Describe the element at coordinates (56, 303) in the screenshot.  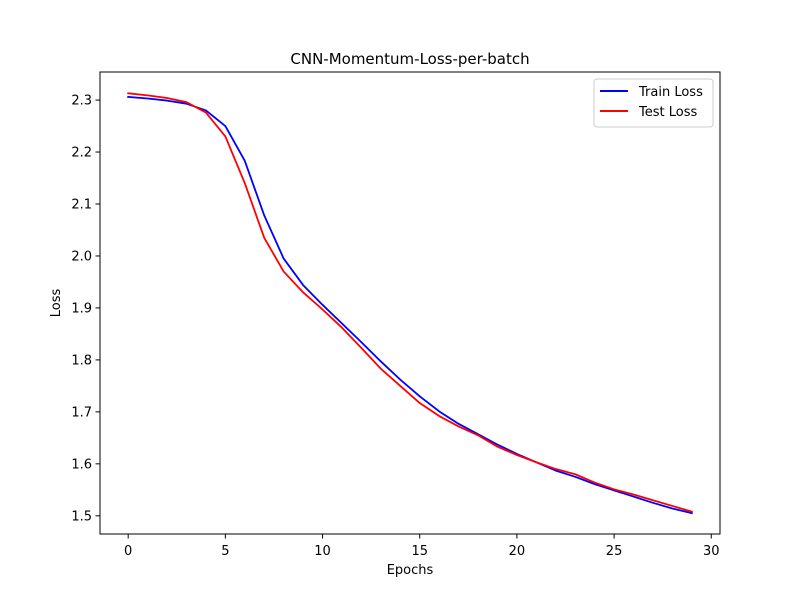
I see `y-axis-label: Loss` at that location.